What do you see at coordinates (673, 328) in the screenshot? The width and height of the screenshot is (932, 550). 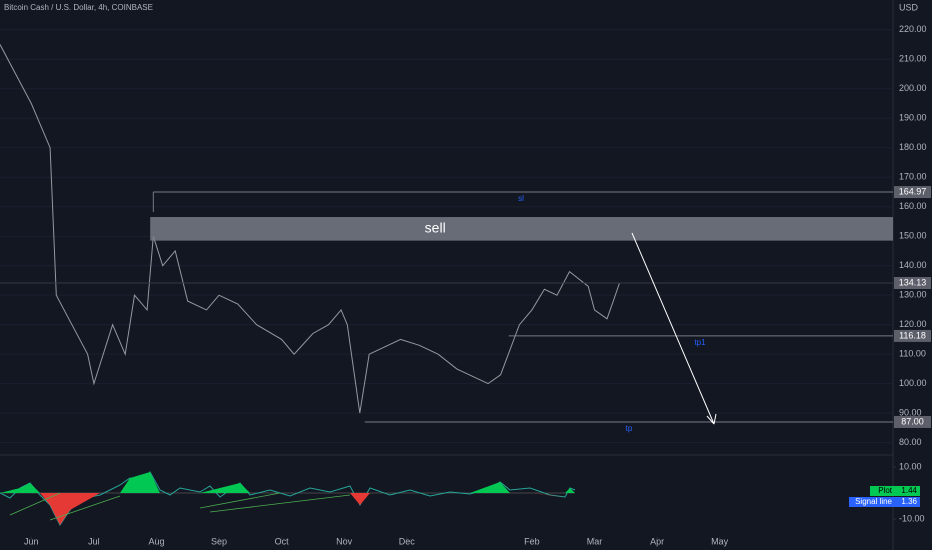 I see `arrow` at bounding box center [673, 328].